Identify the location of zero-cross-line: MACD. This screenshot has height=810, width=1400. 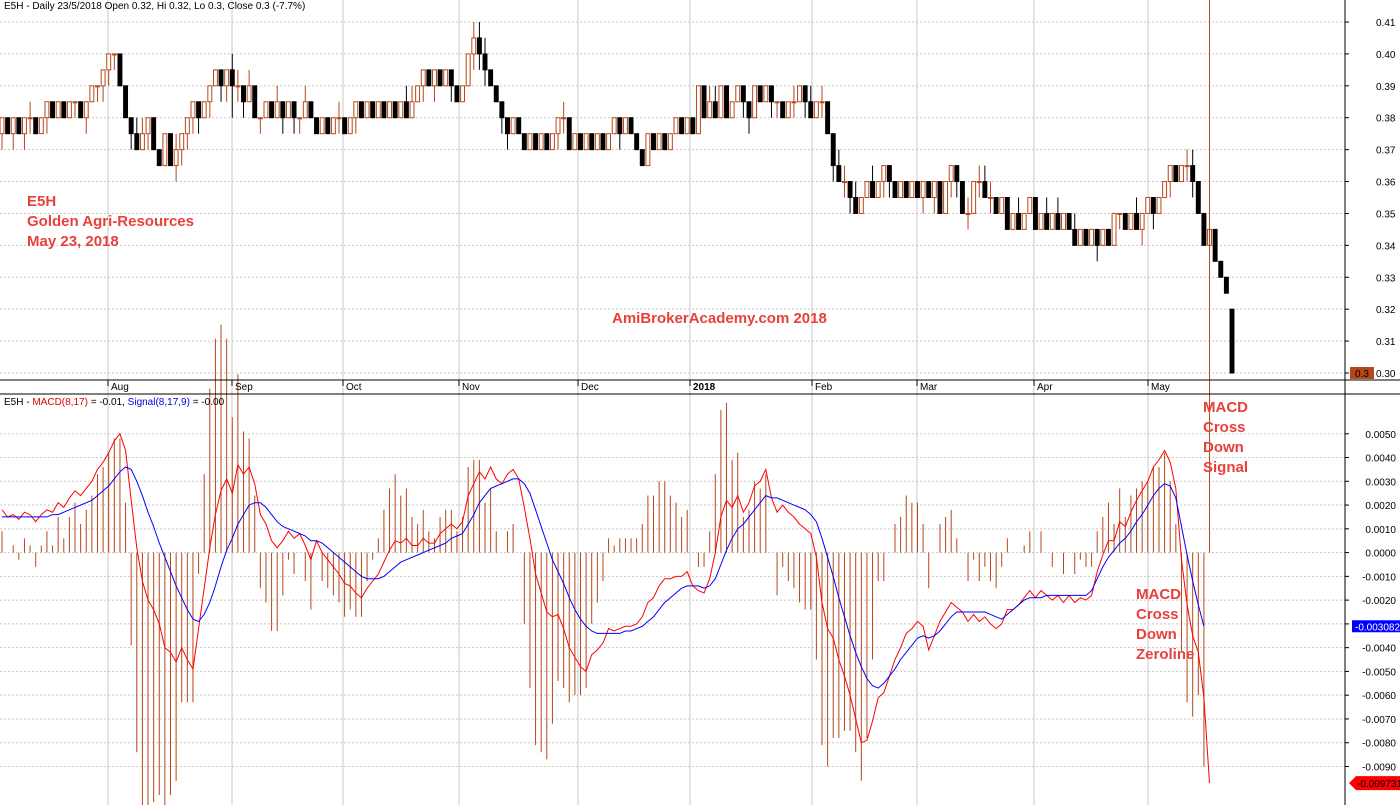
(1158, 594).